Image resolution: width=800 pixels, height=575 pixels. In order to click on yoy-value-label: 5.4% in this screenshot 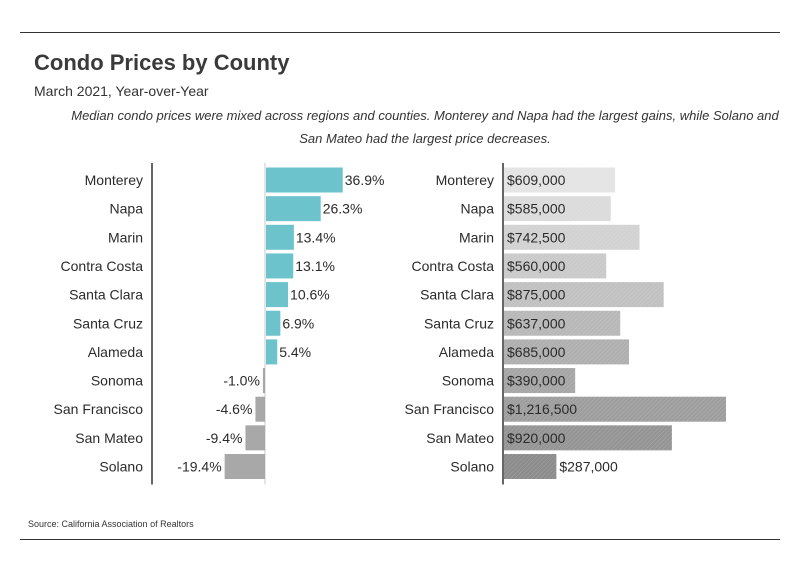, I will do `click(295, 352)`.